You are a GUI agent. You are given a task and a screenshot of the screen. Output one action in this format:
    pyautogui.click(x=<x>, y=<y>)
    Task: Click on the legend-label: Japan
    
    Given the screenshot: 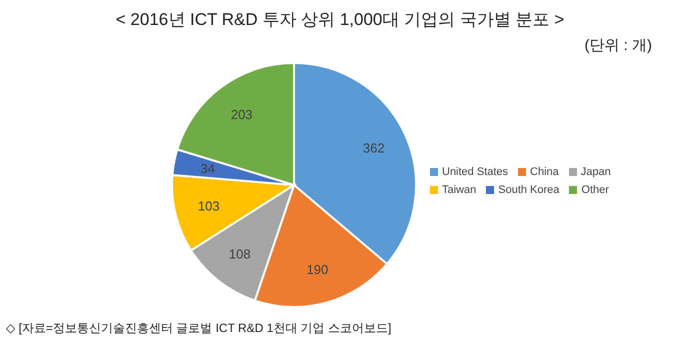 What is the action you would take?
    pyautogui.click(x=595, y=172)
    